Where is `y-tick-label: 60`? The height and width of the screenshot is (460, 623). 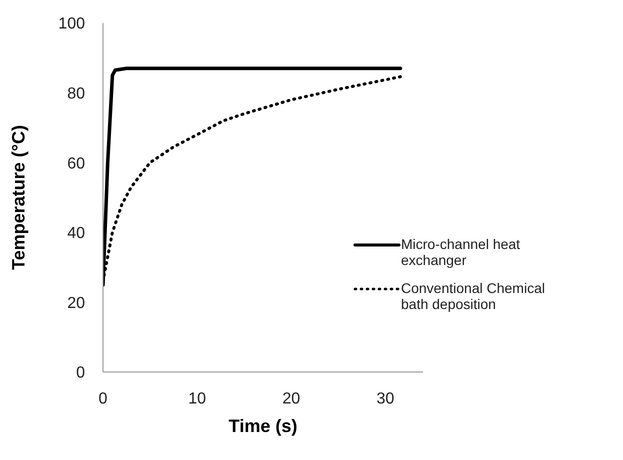
y-tick-label: 60 is located at coordinates (76, 163).